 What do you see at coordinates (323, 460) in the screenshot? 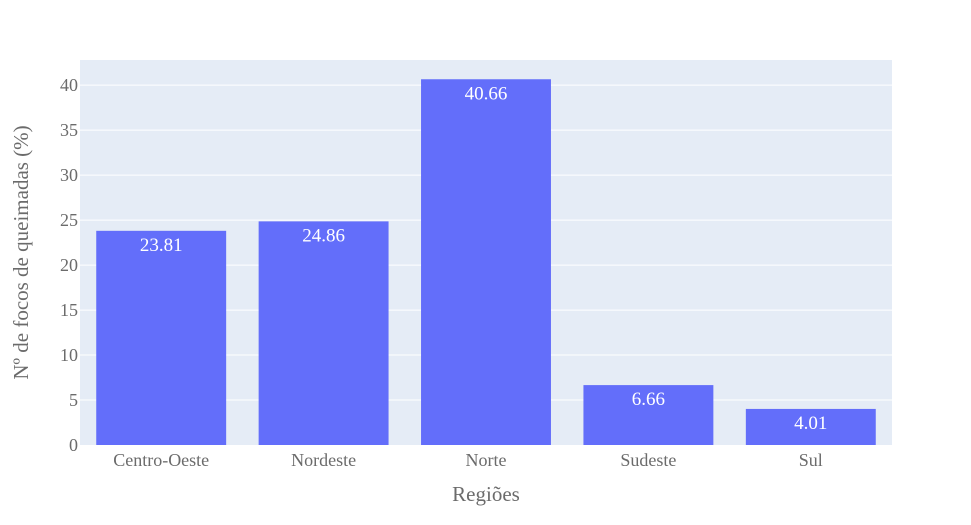
I see `x-tick-label: Nordeste` at bounding box center [323, 460].